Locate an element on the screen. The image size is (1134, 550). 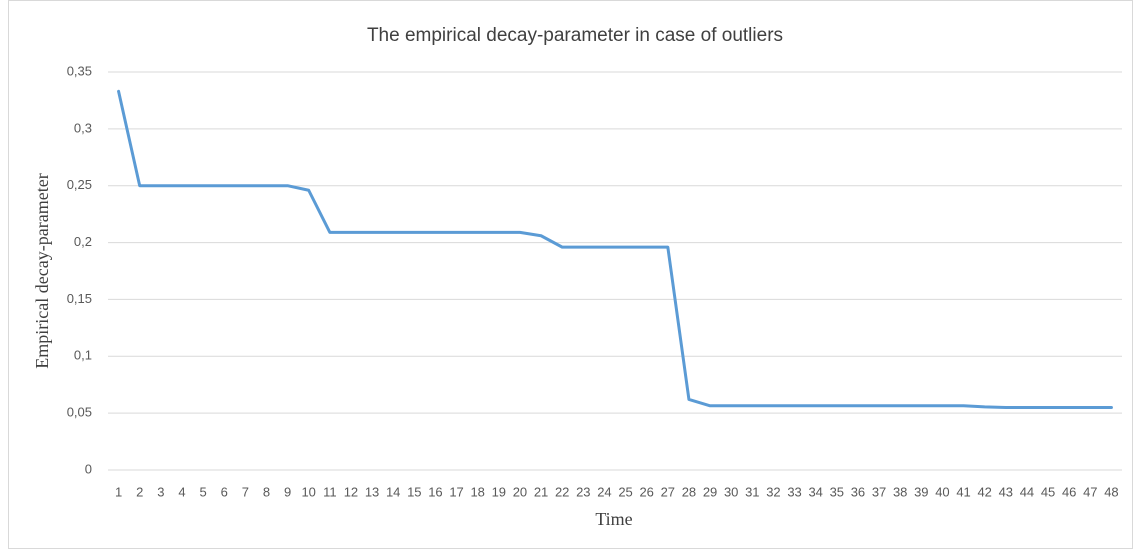
x-tick-label: 34 is located at coordinates (815, 491).